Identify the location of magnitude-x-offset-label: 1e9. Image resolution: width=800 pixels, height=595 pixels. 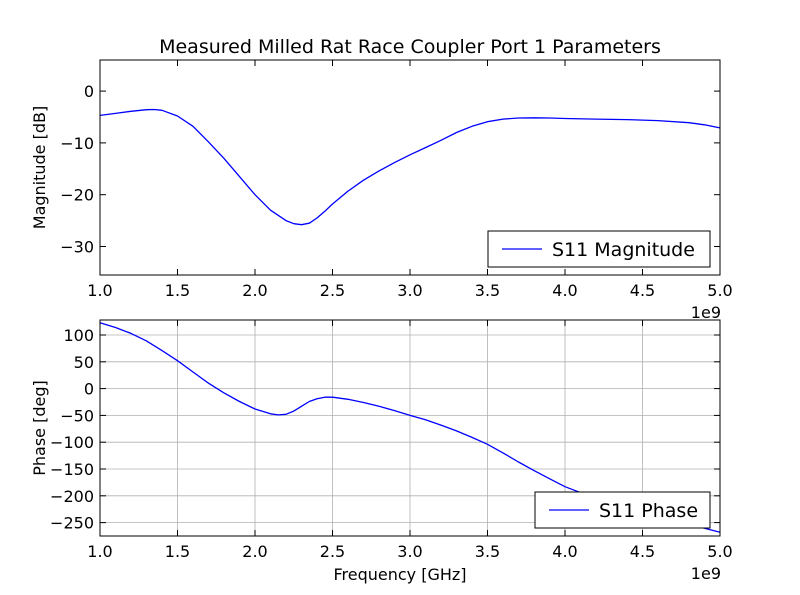
(706, 312).